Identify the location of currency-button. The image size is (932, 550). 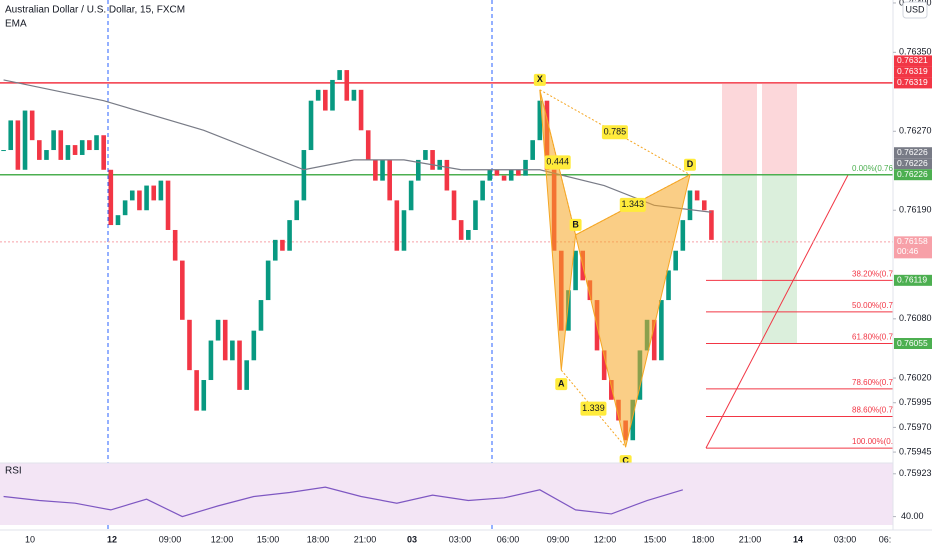
(915, 10).